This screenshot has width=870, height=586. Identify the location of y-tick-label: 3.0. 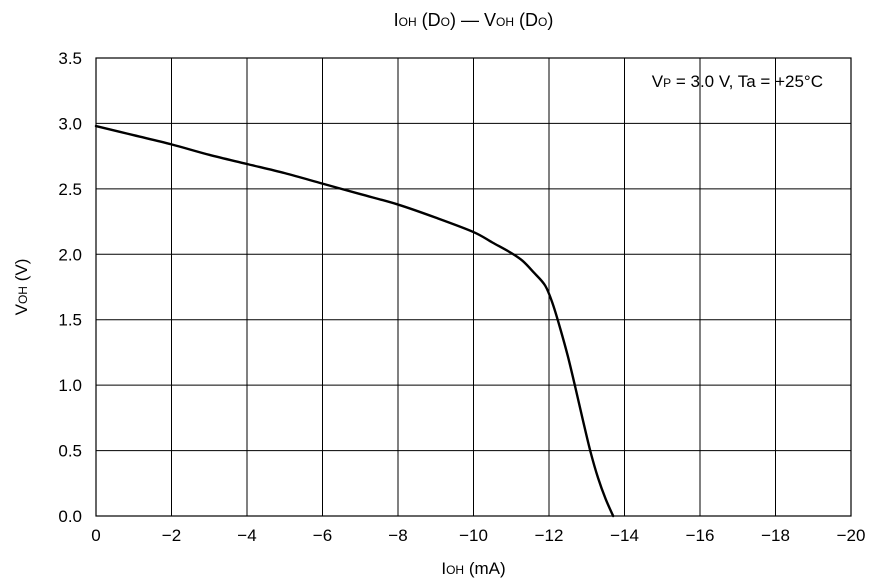
(70, 123).